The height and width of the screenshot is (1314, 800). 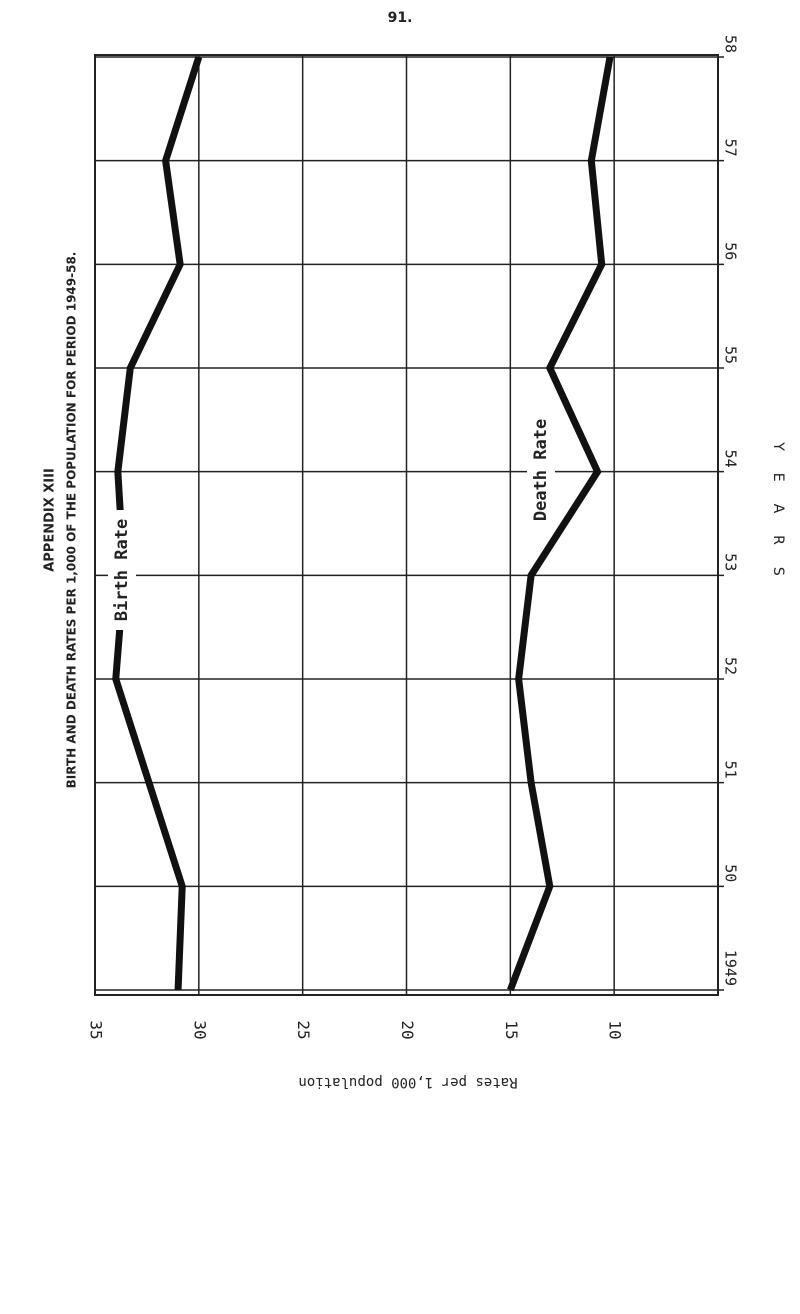 I want to click on value-tick-label: 10, so click(x=615, y=1029).